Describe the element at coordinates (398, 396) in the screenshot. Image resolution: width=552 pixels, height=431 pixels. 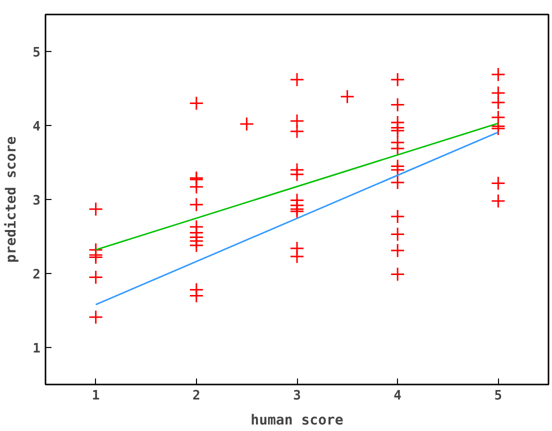
I see `x-tick-label: 4` at that location.